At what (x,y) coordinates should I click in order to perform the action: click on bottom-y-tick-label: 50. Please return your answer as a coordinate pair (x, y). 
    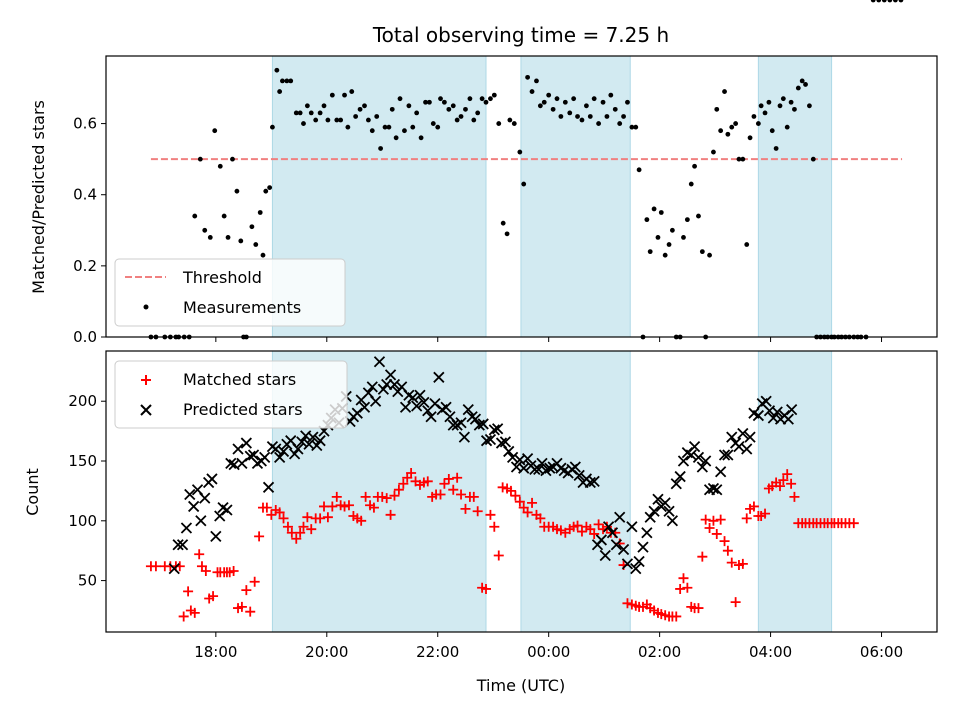
    Looking at the image, I should click on (87, 581).